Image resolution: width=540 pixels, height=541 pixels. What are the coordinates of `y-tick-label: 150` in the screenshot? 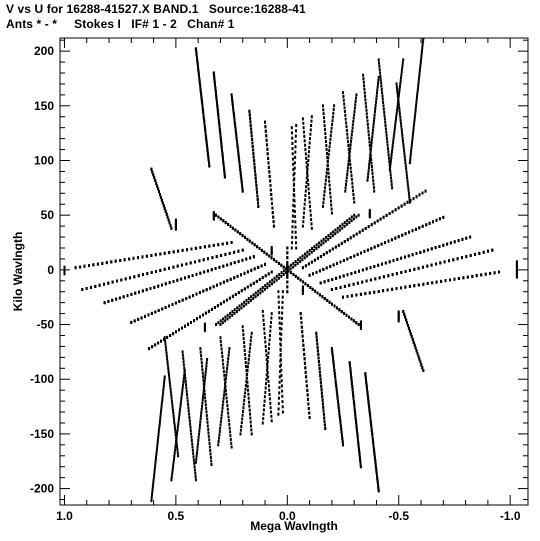 It's located at (44, 106).